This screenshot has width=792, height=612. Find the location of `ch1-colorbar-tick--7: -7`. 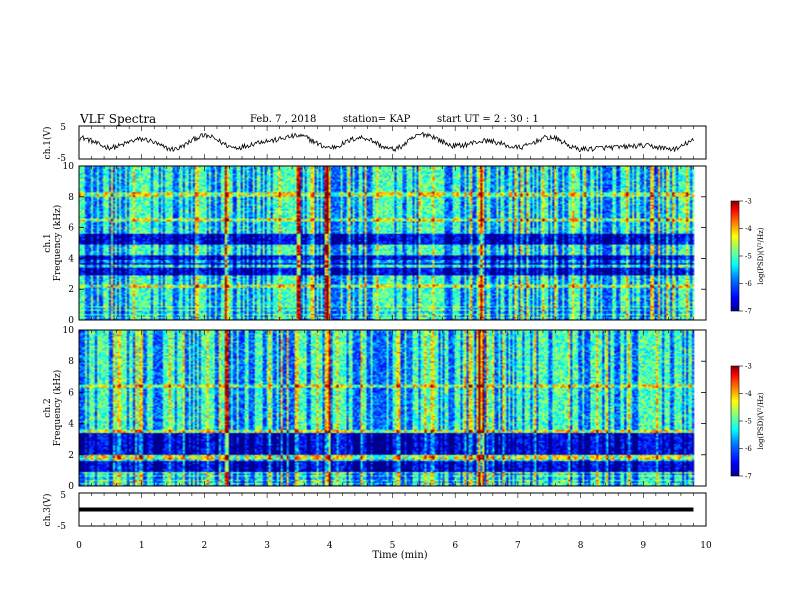

ch1-colorbar-tick--7: -7 is located at coordinates (748, 312).